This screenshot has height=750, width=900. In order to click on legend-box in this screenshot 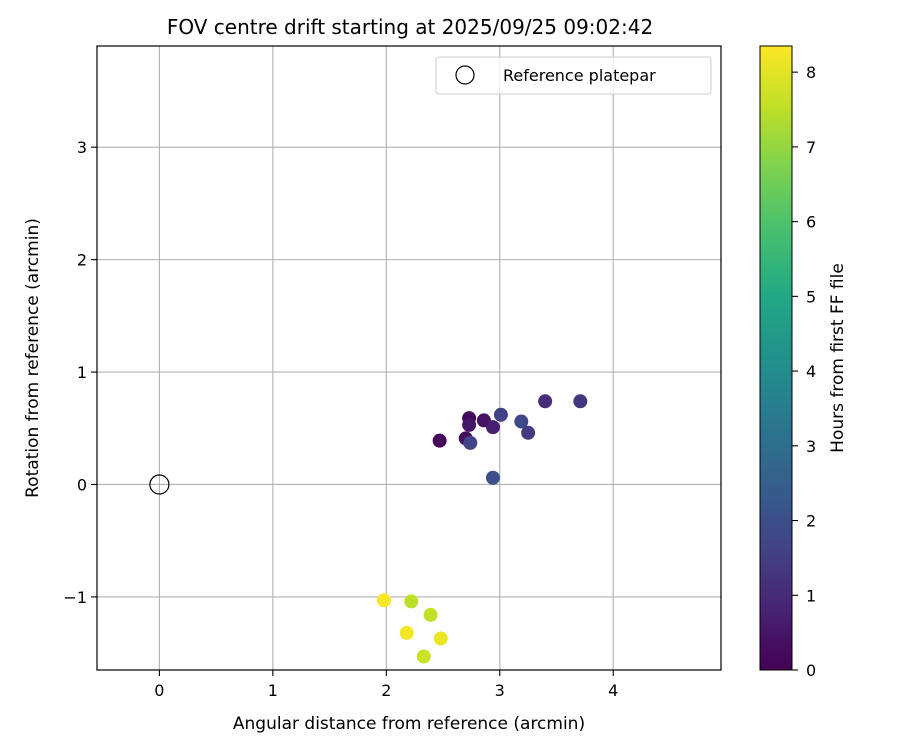, I will do `click(573, 75)`.